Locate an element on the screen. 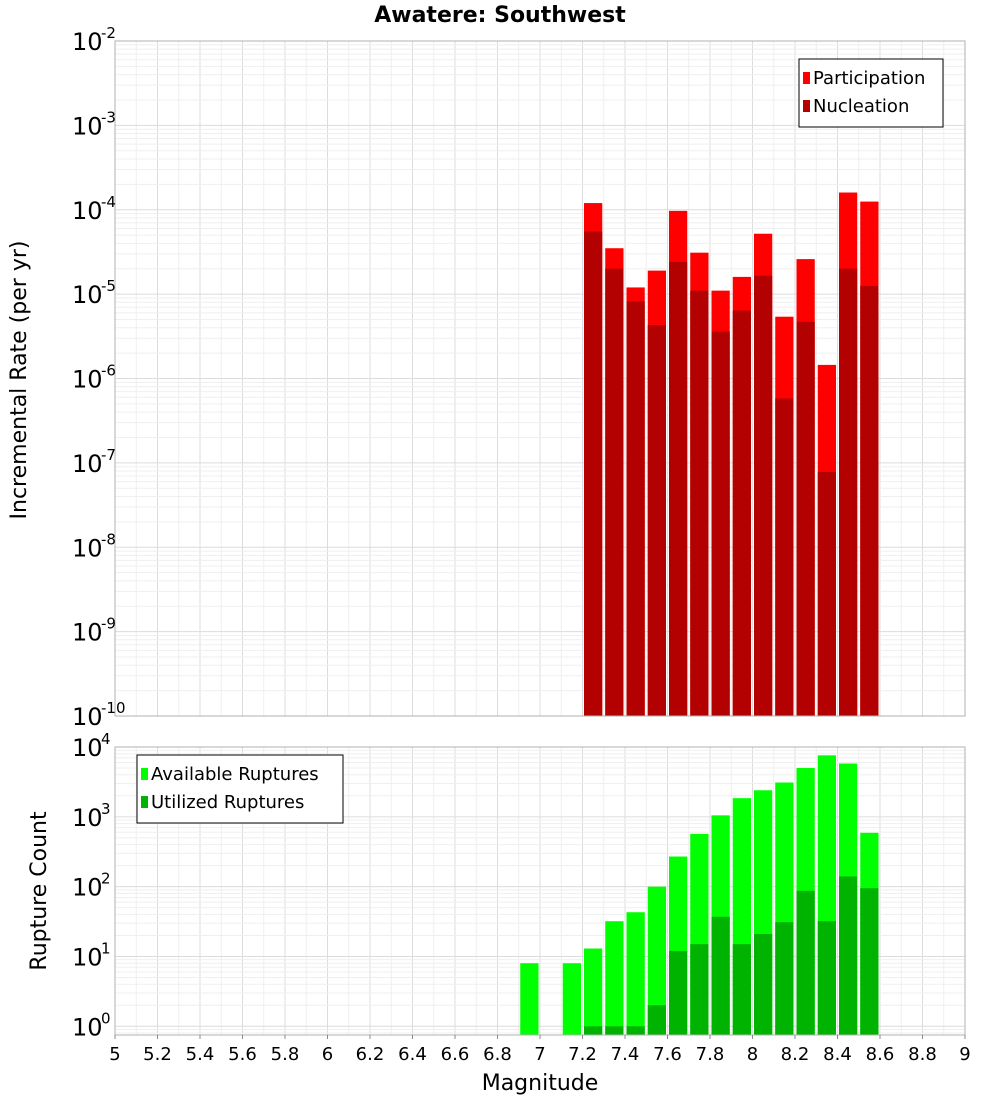 This screenshot has width=1000, height=1100. y-tick-exponent: 0 is located at coordinates (106, 1018).